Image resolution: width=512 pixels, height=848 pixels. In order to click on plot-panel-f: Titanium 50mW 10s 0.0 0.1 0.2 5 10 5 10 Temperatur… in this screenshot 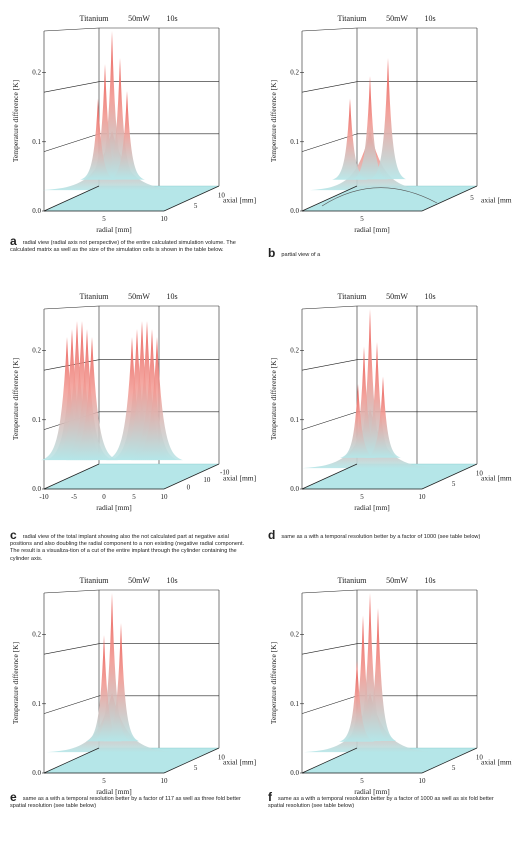, I will do `click(387, 683)`.